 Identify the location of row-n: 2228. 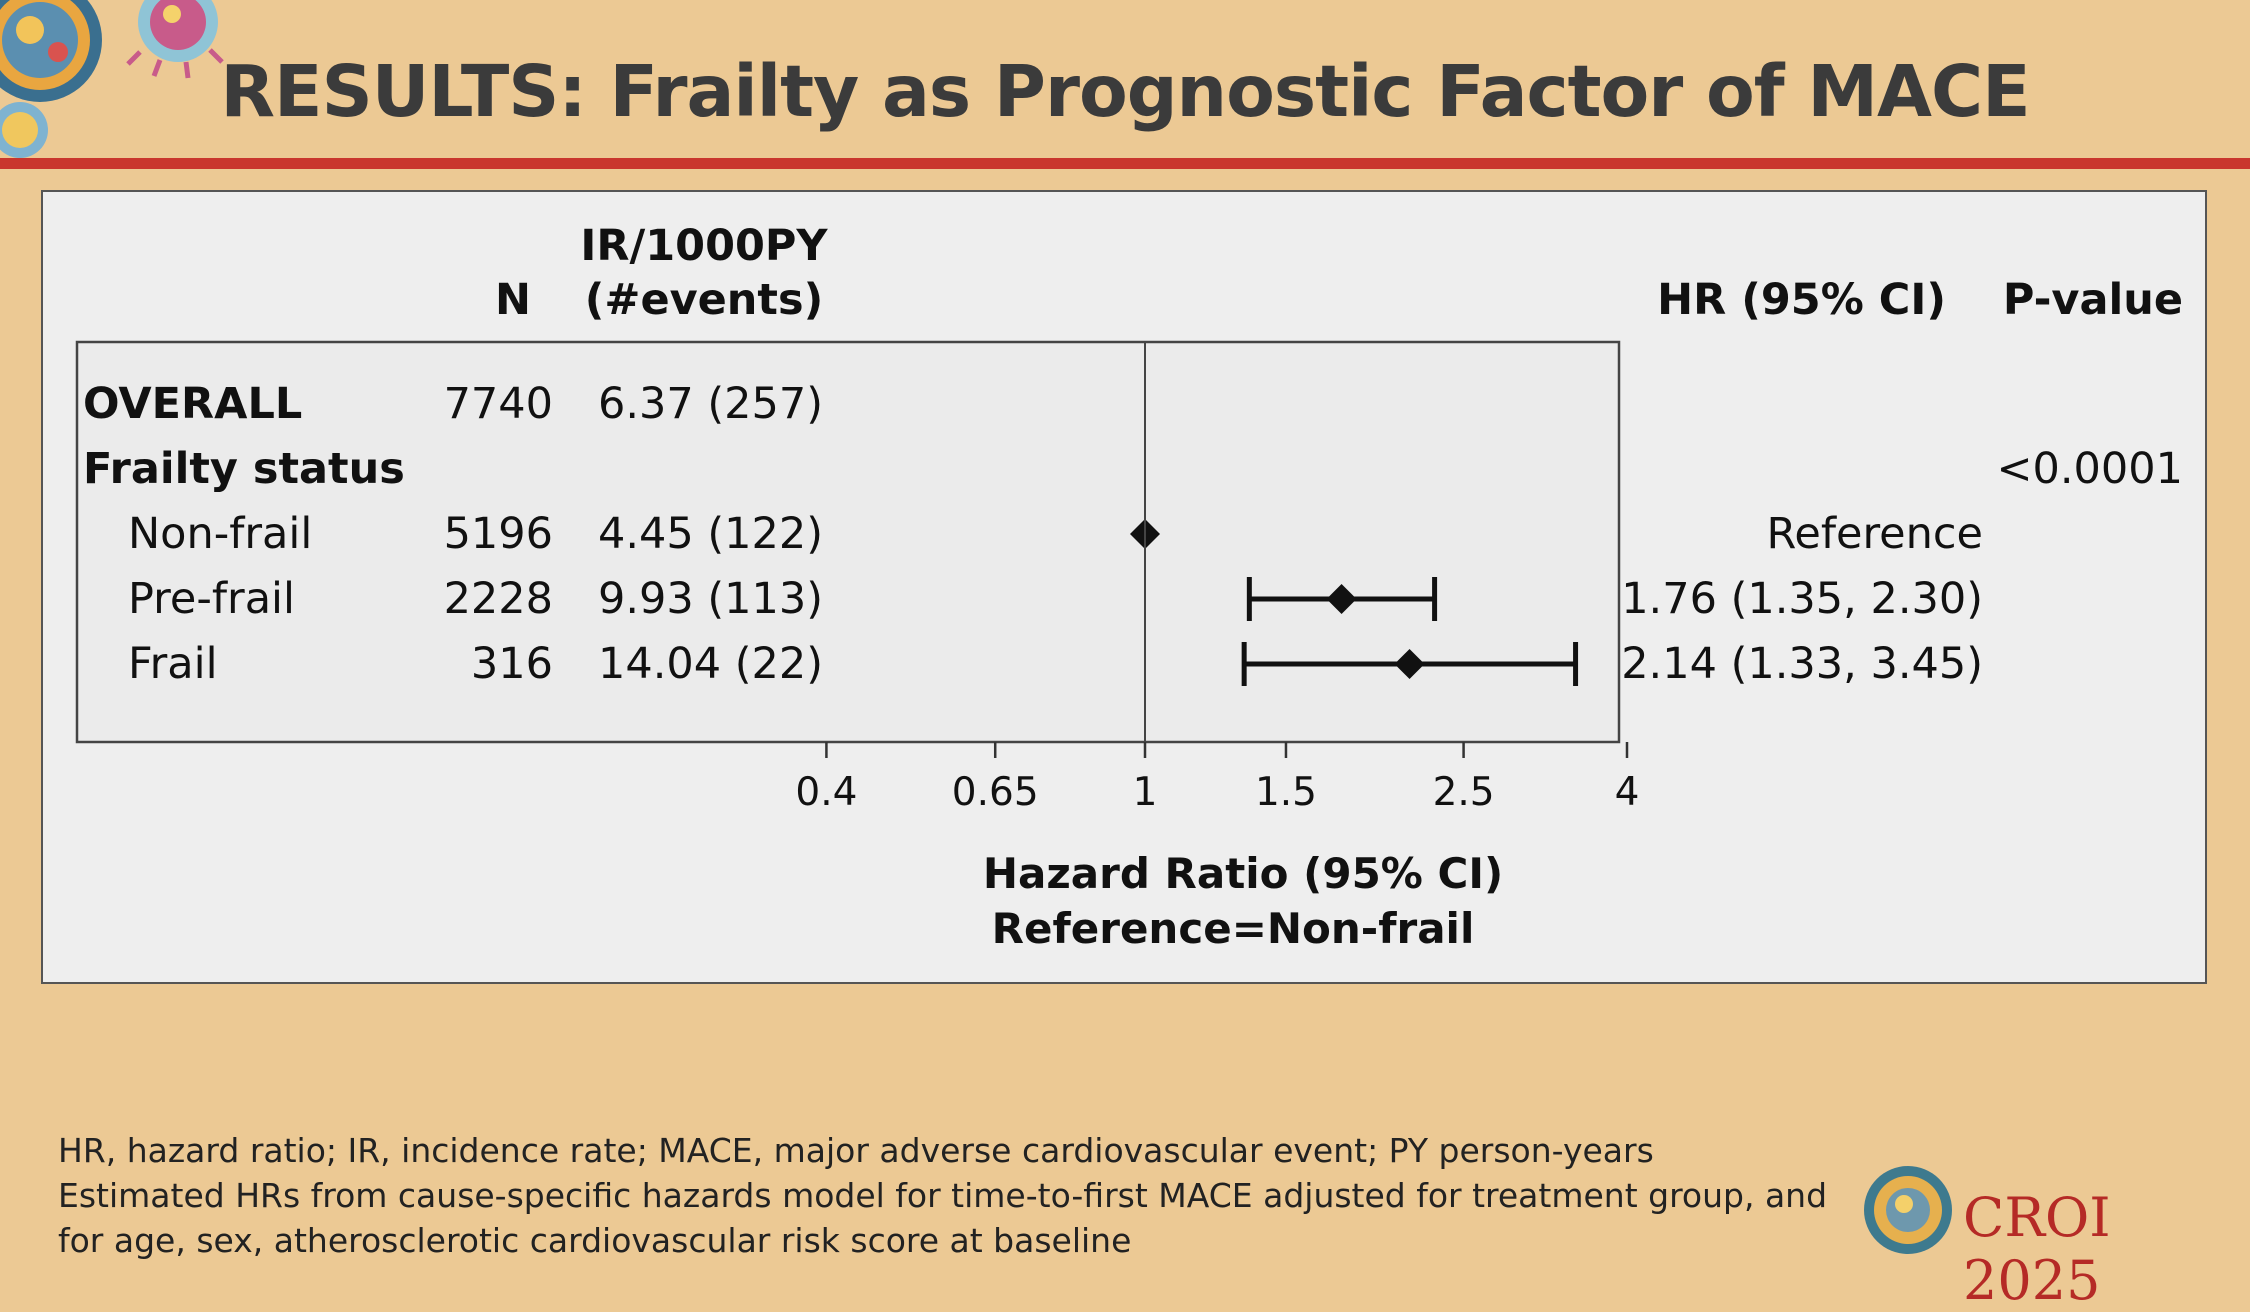
(498, 599).